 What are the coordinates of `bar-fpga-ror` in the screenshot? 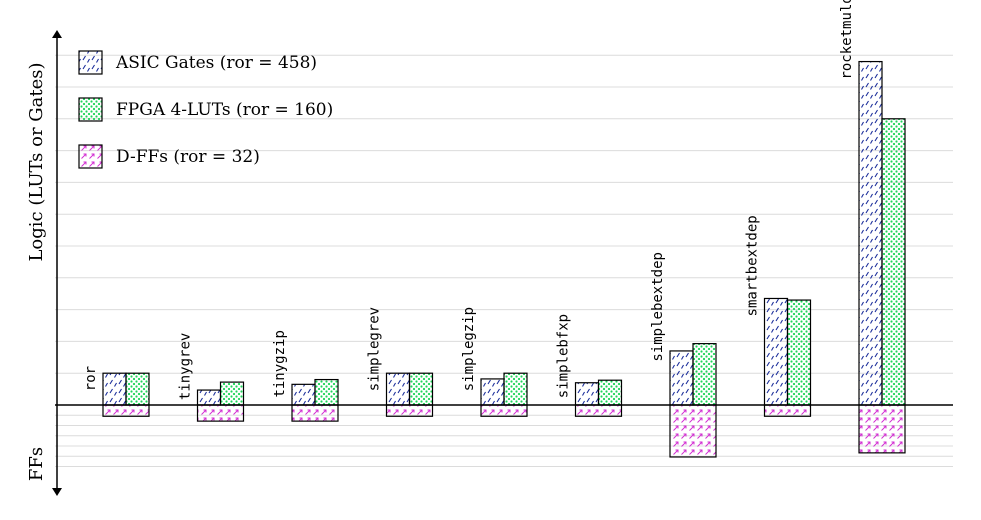 It's located at (137, 389).